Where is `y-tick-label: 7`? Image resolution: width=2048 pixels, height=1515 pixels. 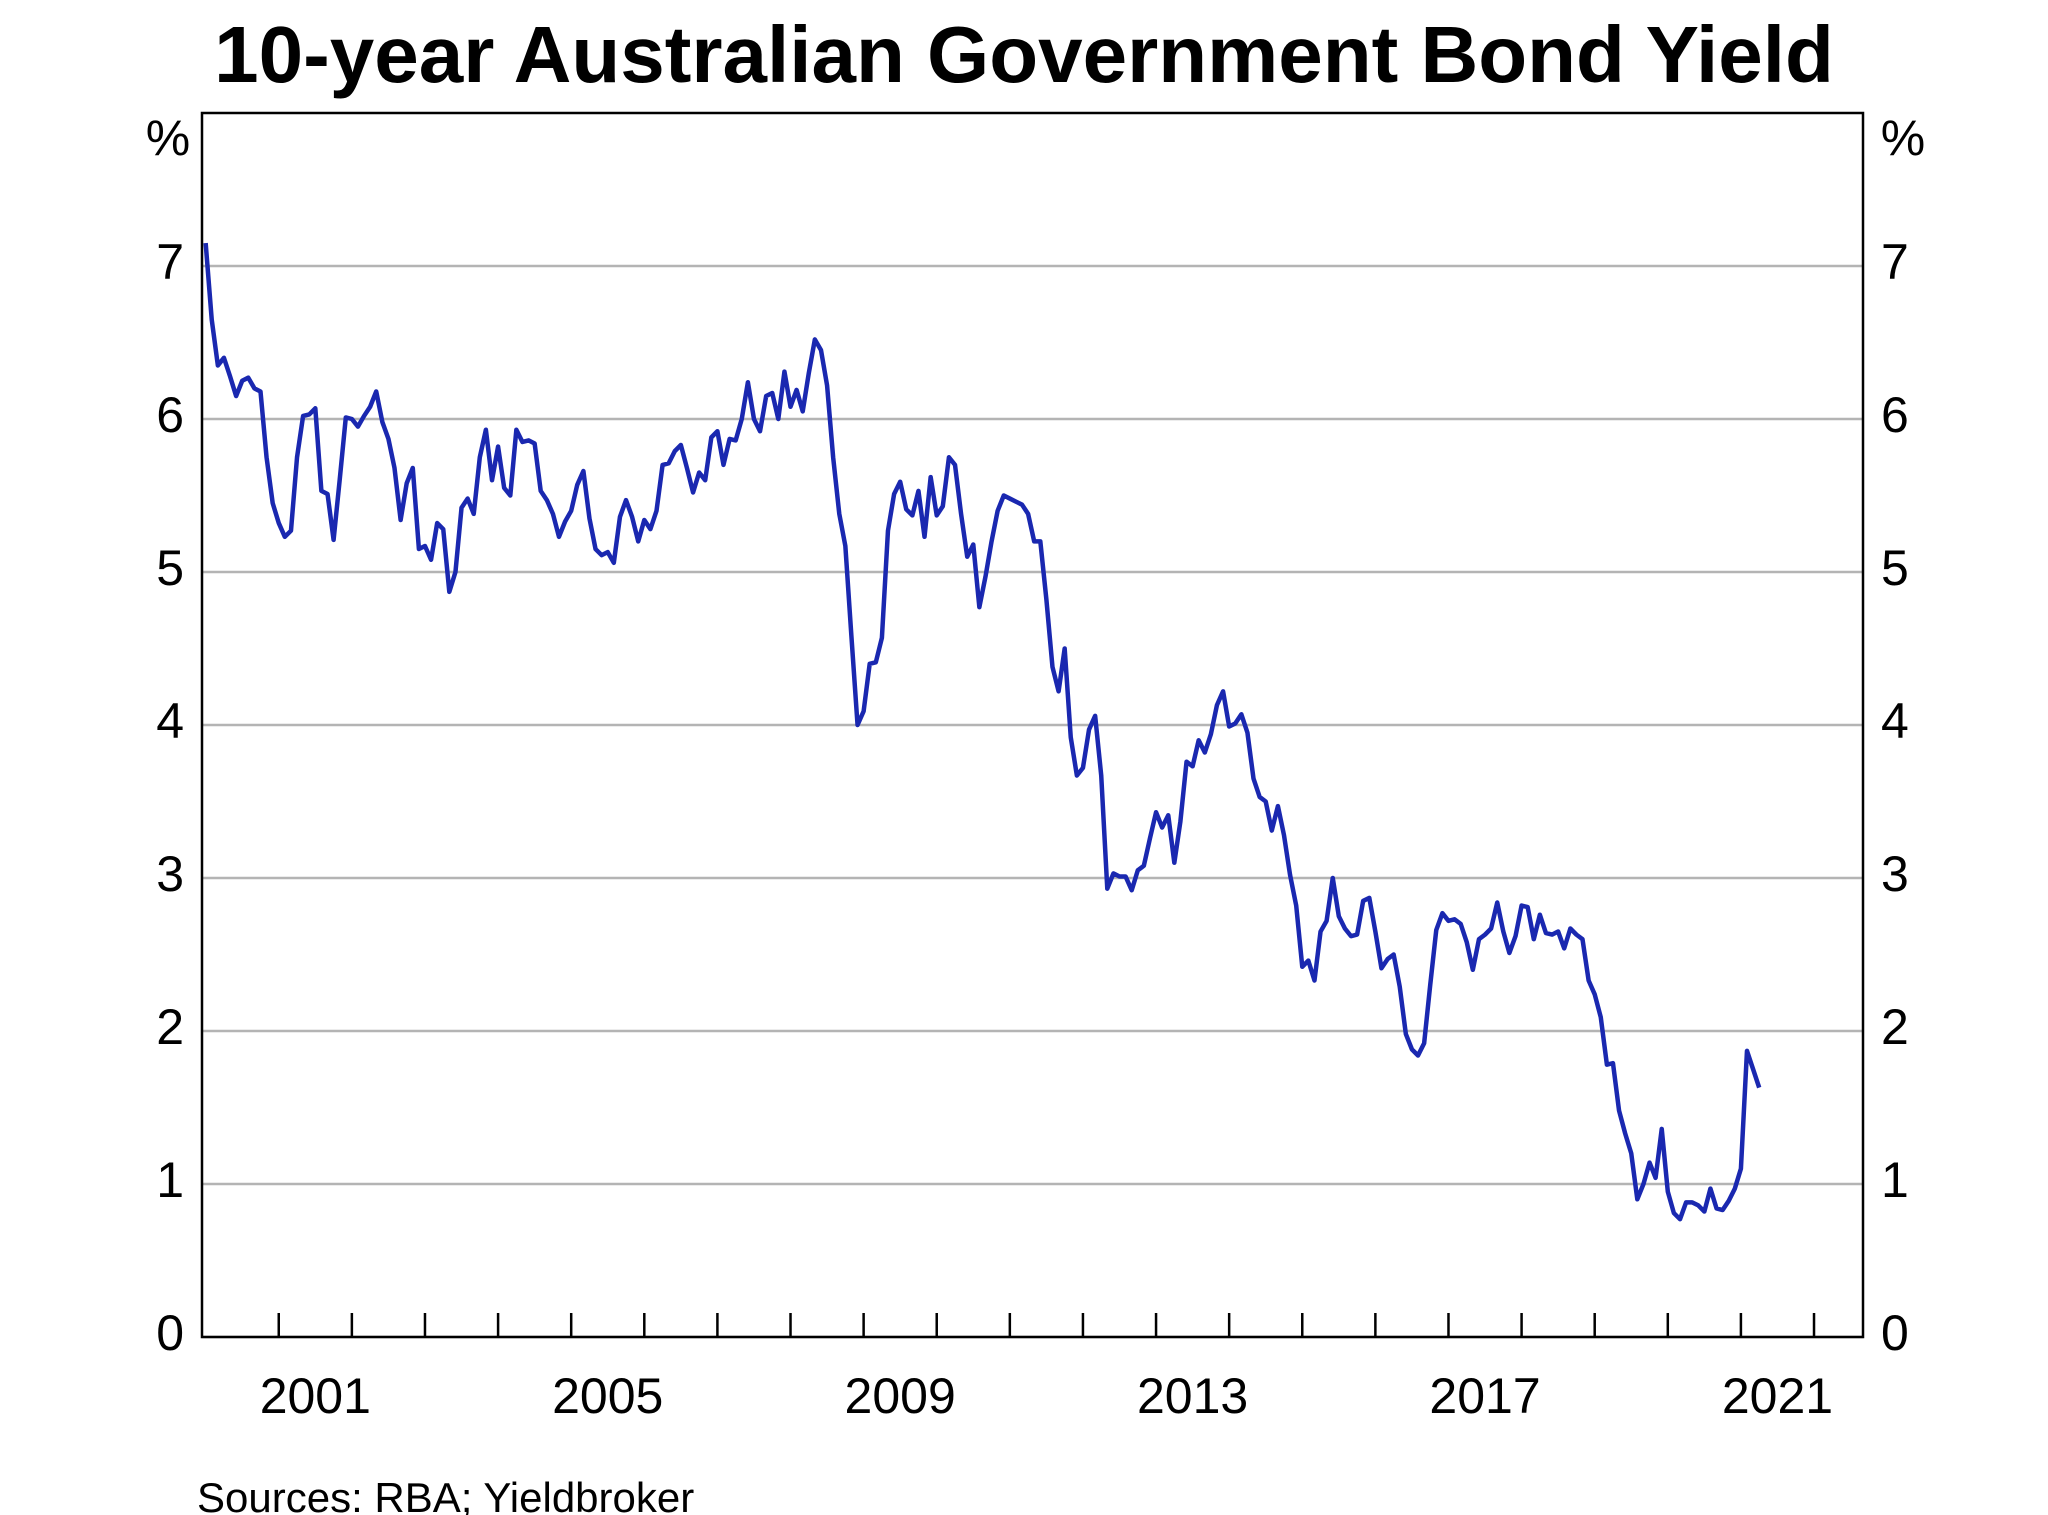
y-tick-label: 7 is located at coordinates (170, 262).